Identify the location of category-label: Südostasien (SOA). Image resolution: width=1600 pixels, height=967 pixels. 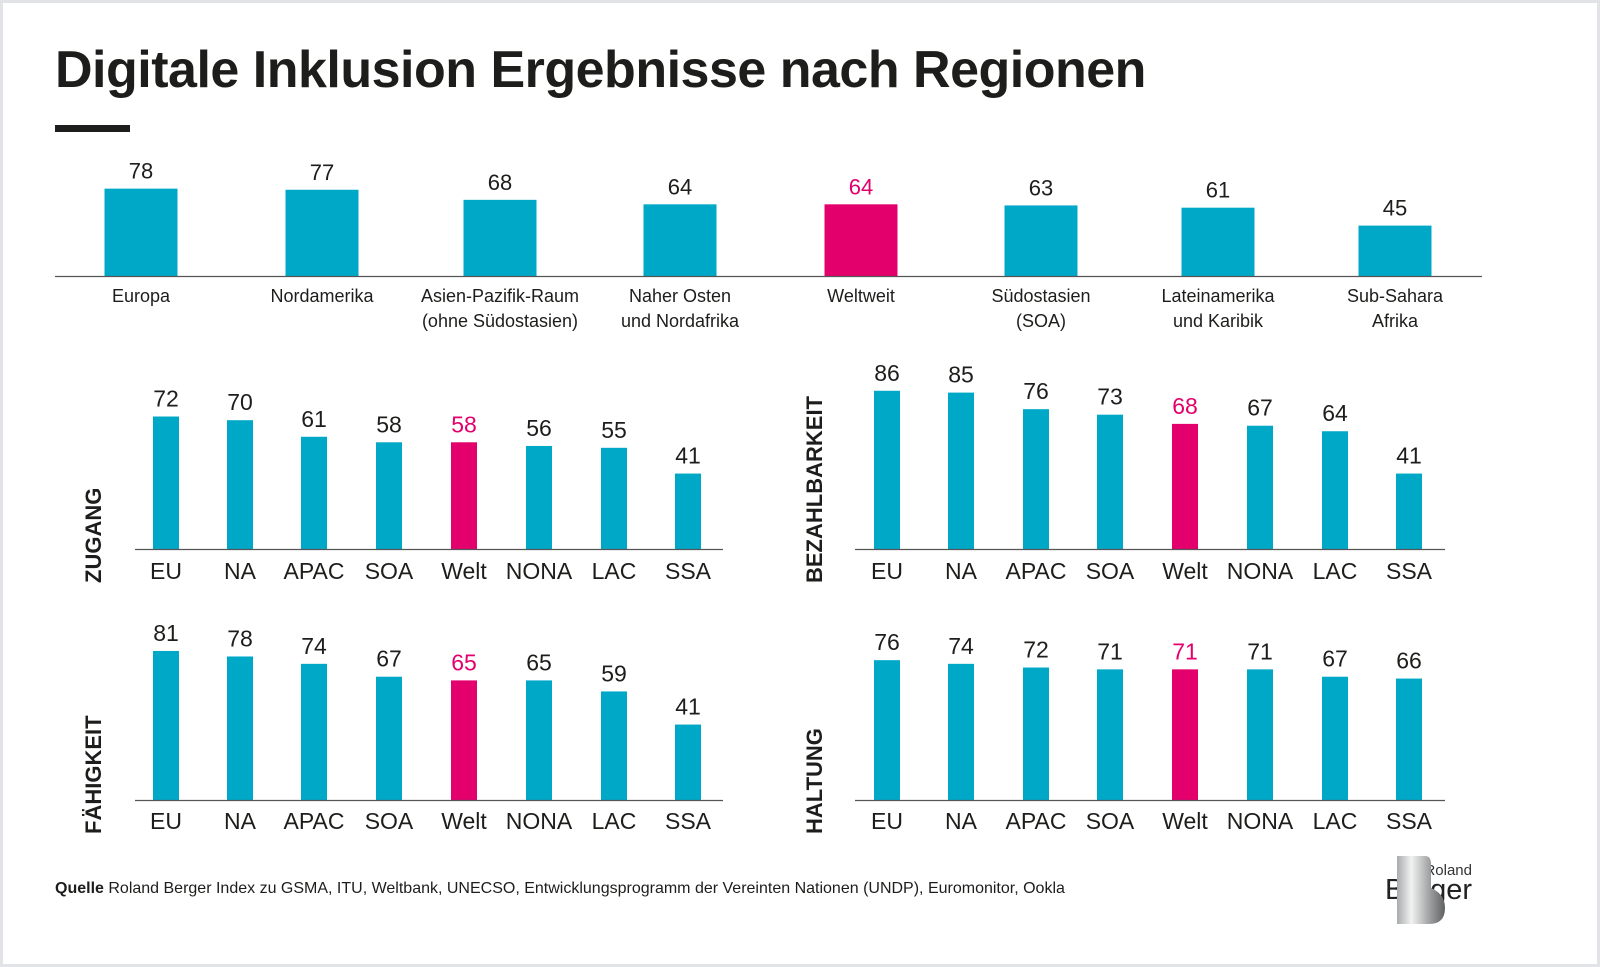
(1040, 308).